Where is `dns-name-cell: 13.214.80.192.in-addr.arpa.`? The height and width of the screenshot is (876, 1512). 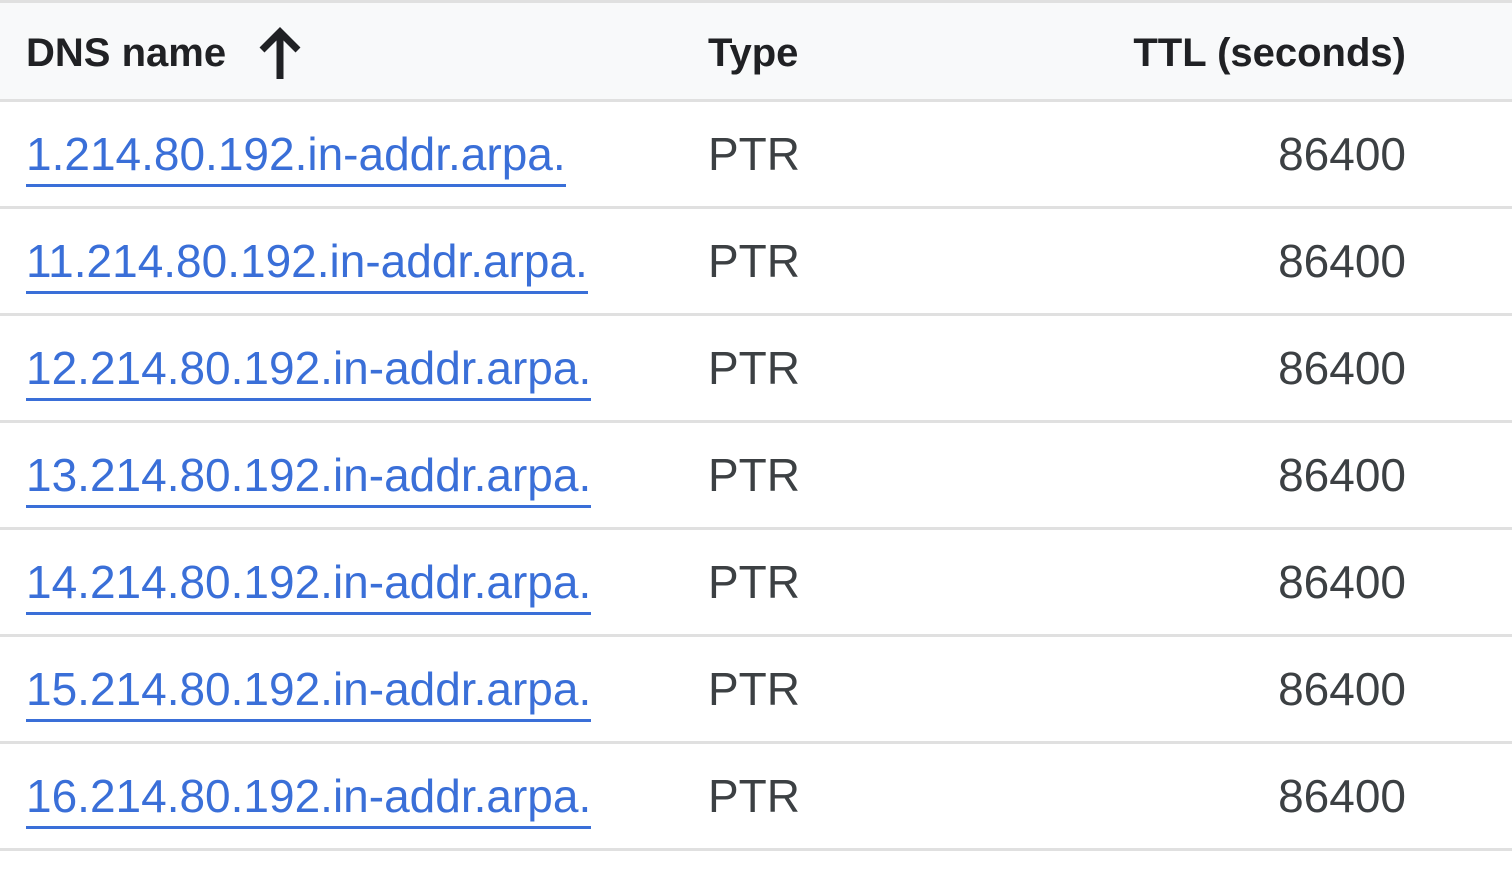 dns-name-cell: 13.214.80.192.in-addr.arpa. is located at coordinates (309, 475).